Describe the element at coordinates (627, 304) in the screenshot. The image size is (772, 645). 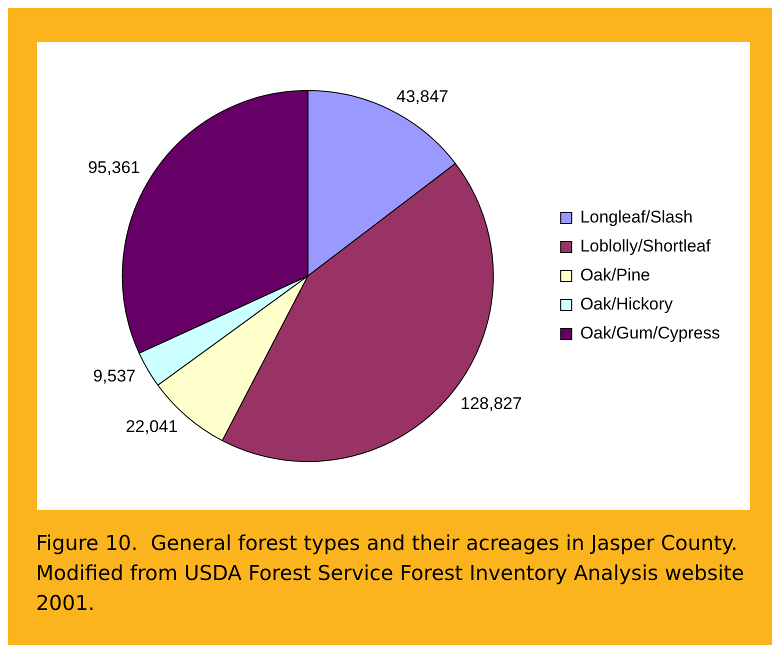
I see `legend-label: Oak/Hickory` at that location.